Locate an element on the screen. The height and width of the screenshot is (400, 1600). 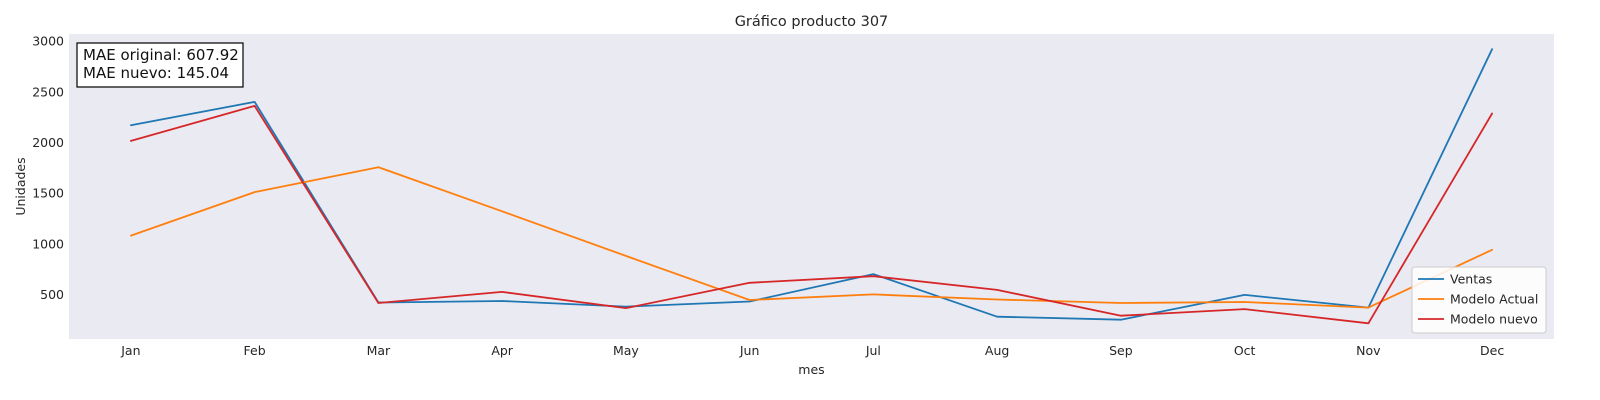
x-tick-label: Apr is located at coordinates (502, 350).